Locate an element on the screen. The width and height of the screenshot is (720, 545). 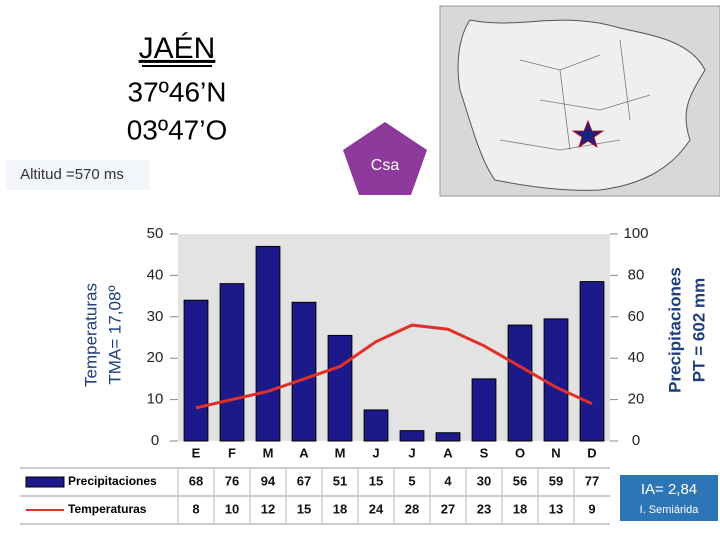
altitude: Altitud =570 ms is located at coordinates (72, 174).